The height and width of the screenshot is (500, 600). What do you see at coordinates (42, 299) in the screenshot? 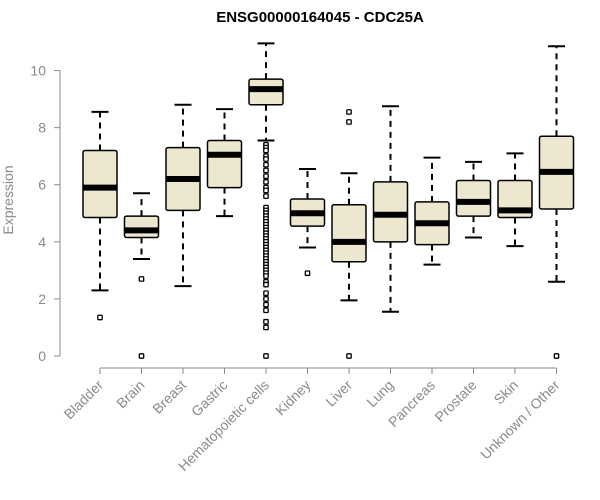
I see `y-tick-label: 2` at bounding box center [42, 299].